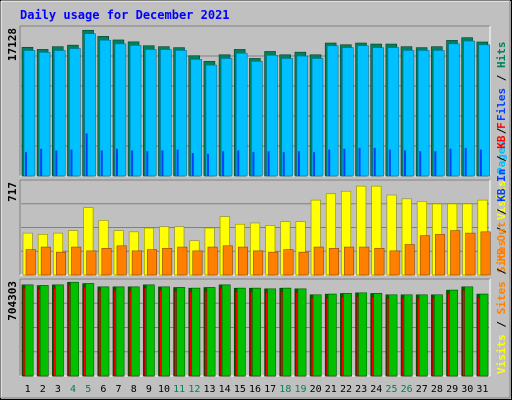 The width and height of the screenshot is (512, 400). Describe the element at coordinates (501, 185) in the screenshot. I see `legend-item: KB In` at that location.